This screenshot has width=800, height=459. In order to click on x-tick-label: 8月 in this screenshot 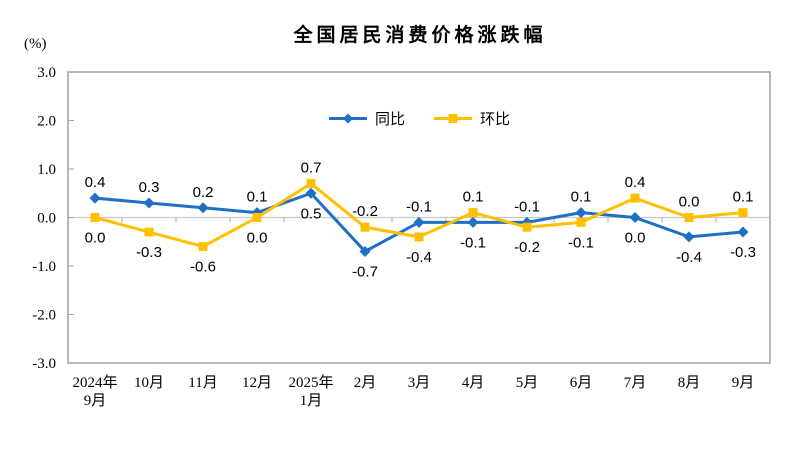, I will do `click(689, 383)`.